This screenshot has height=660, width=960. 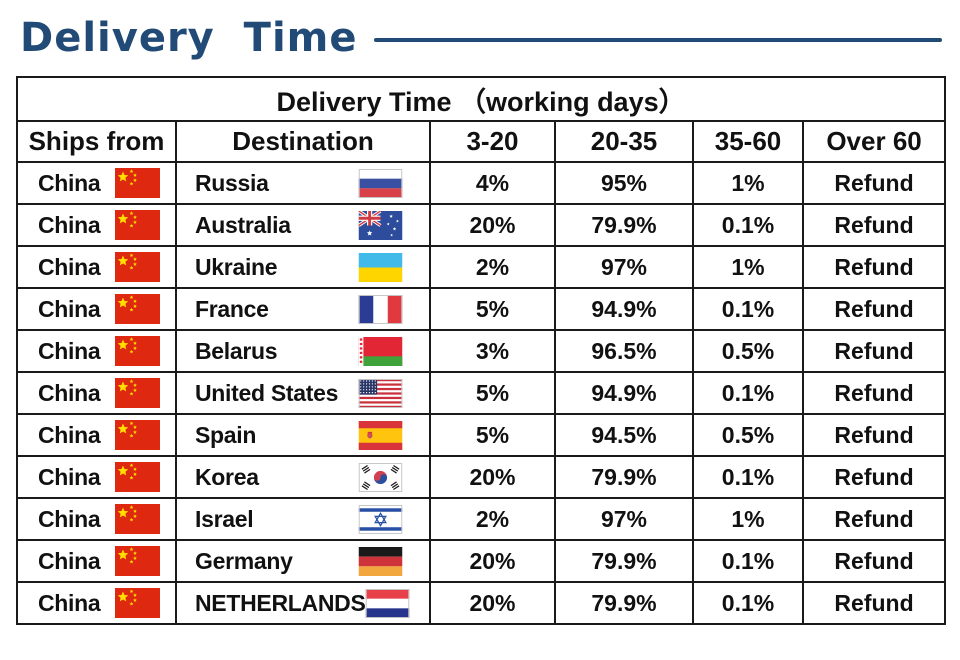 I want to click on destination-label: Israel, so click(x=224, y=518).